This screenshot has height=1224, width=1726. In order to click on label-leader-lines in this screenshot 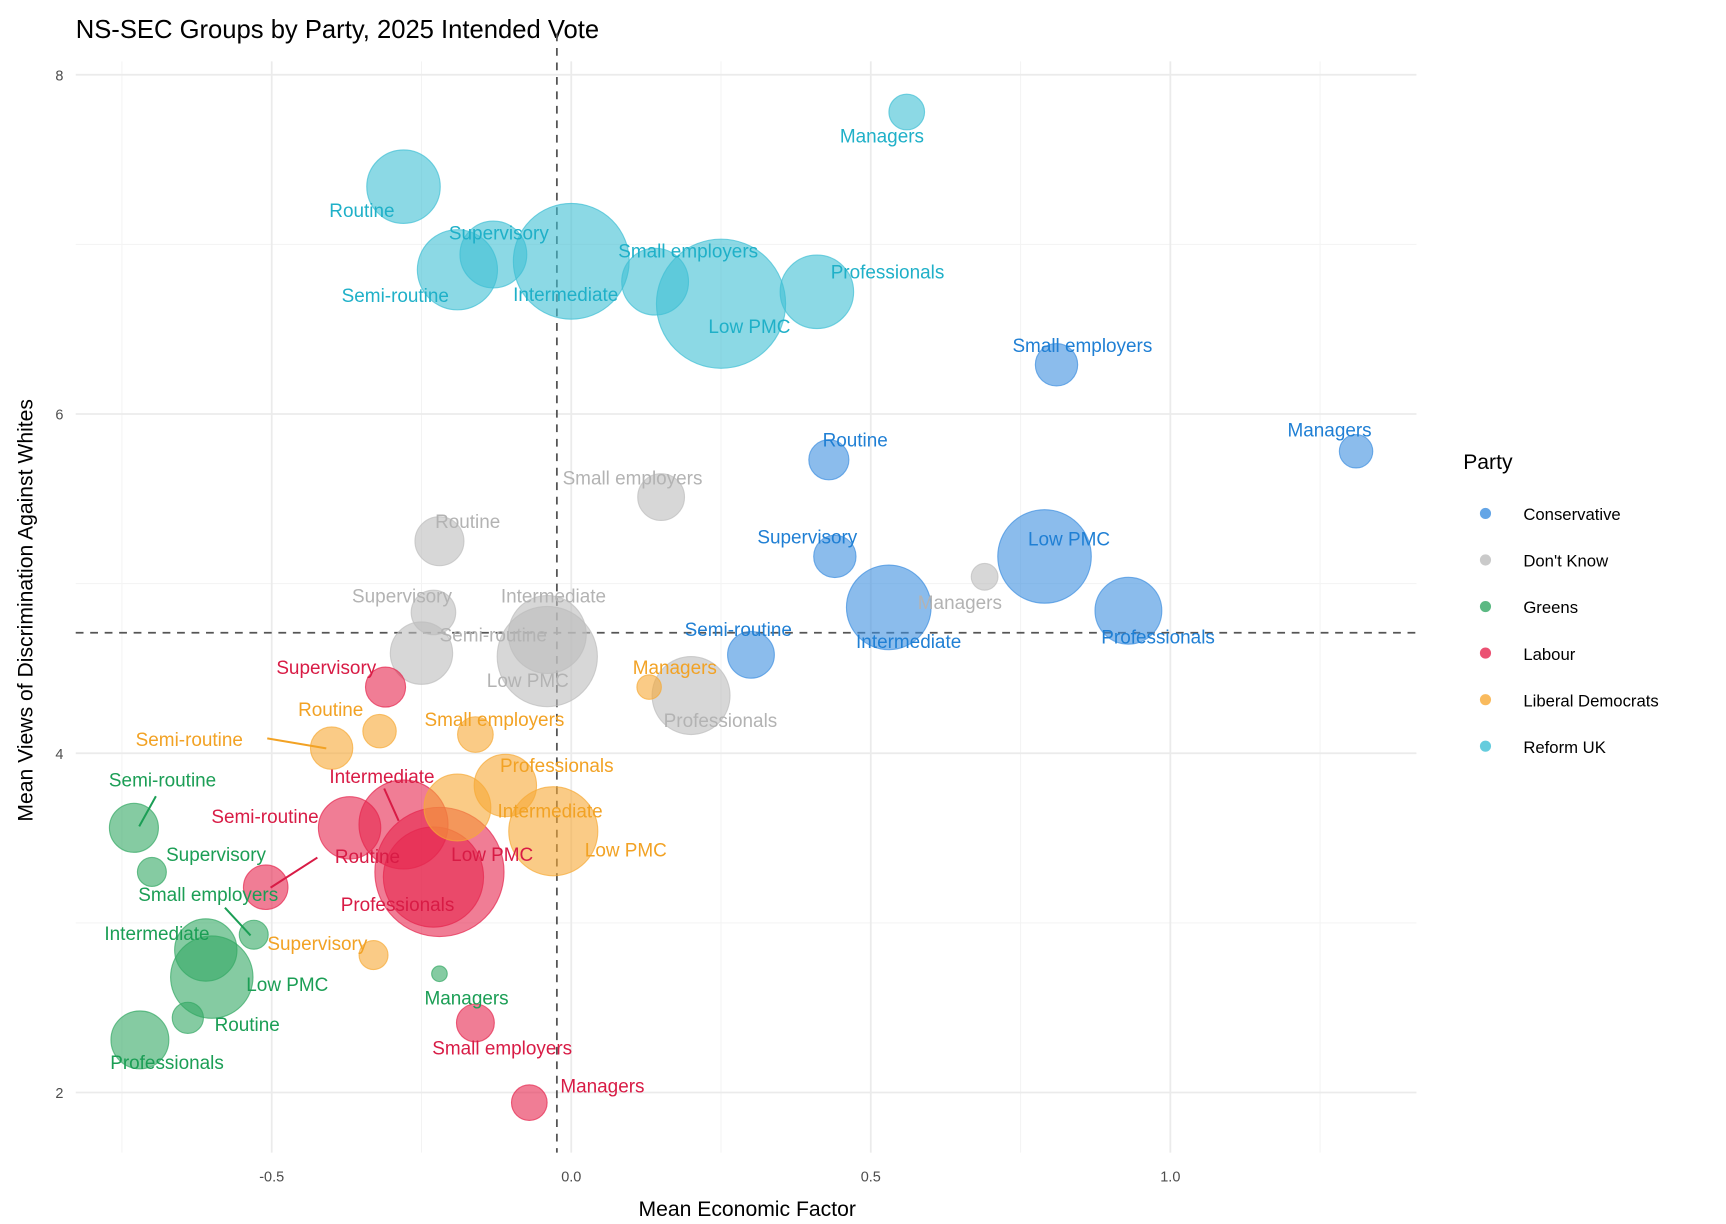, I will do `click(269, 837)`.